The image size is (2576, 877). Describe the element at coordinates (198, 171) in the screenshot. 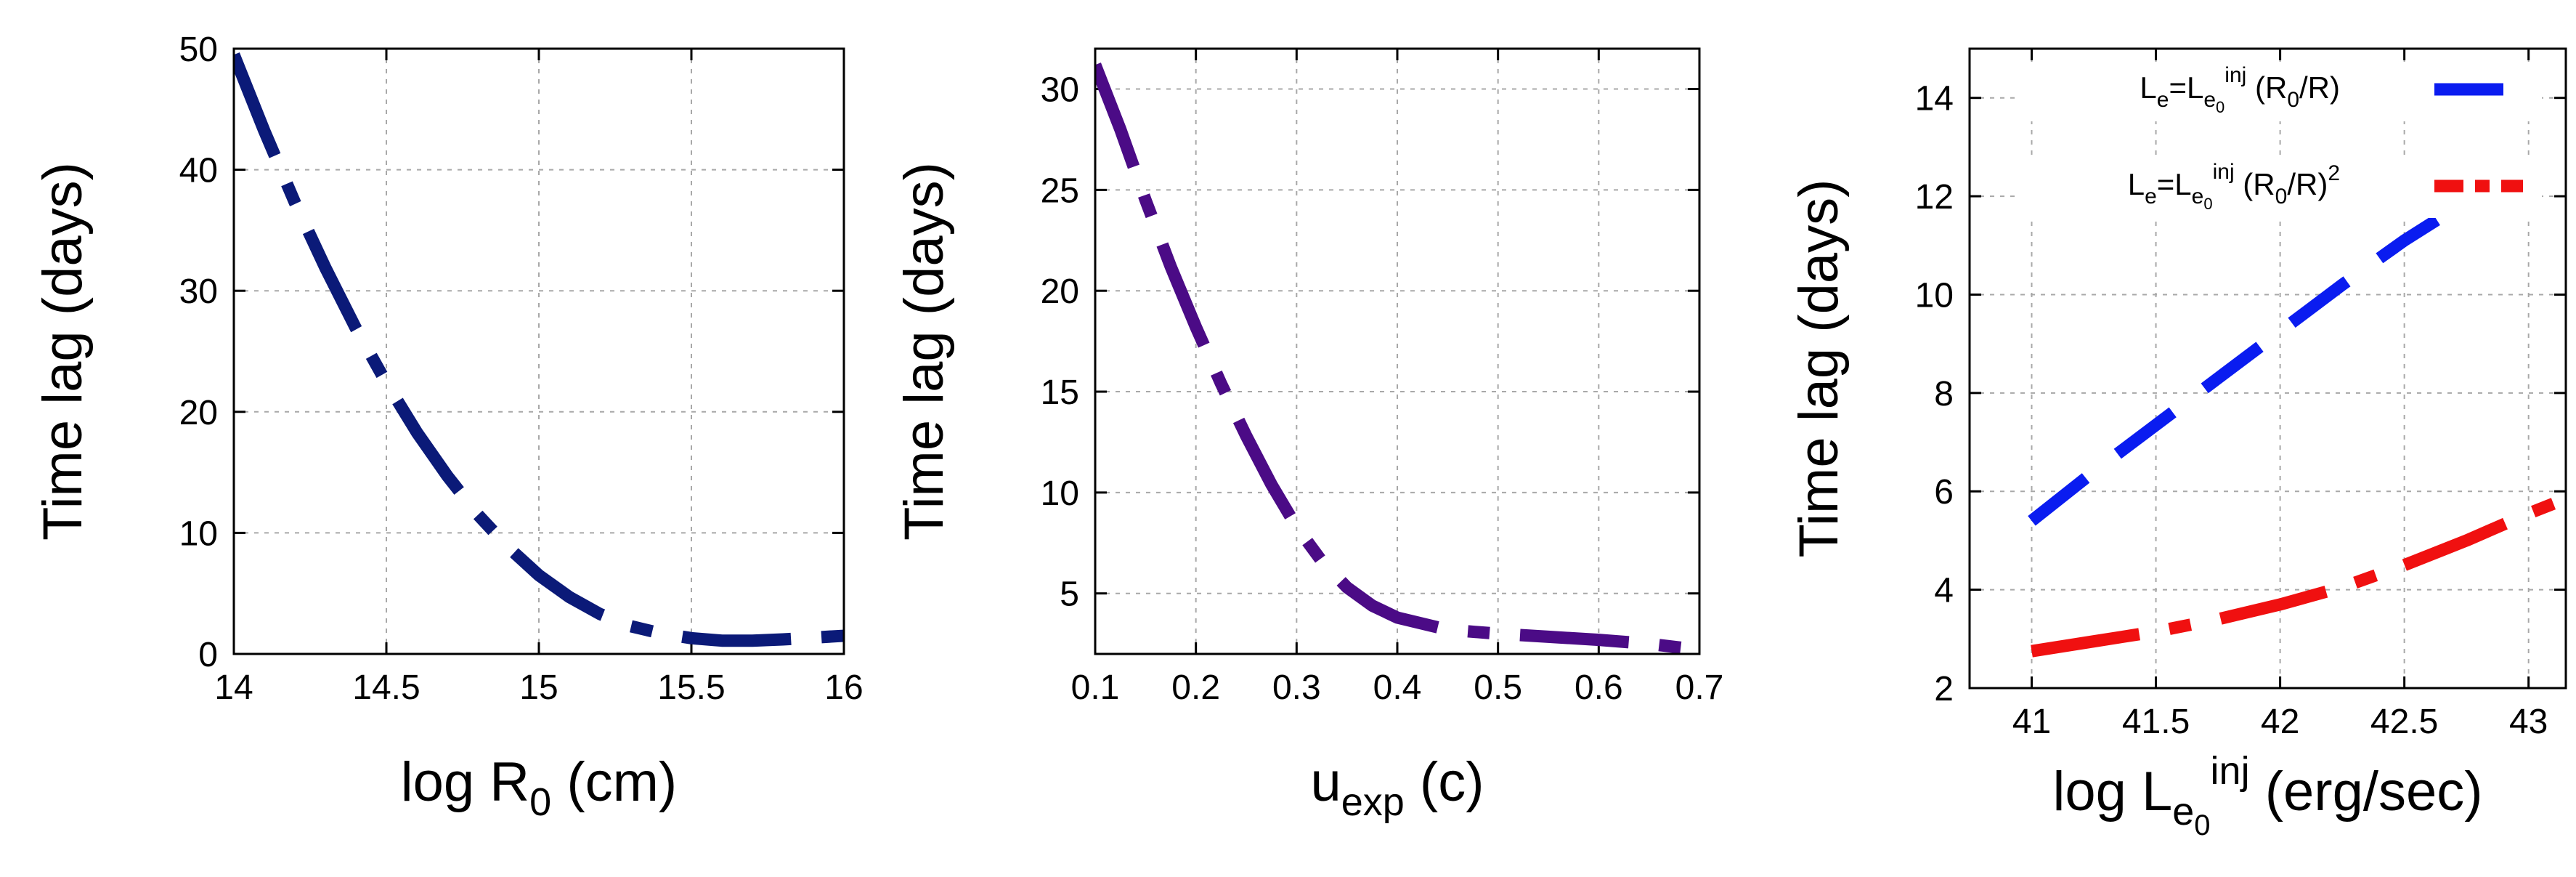

I see `y-tick-label: 40` at that location.